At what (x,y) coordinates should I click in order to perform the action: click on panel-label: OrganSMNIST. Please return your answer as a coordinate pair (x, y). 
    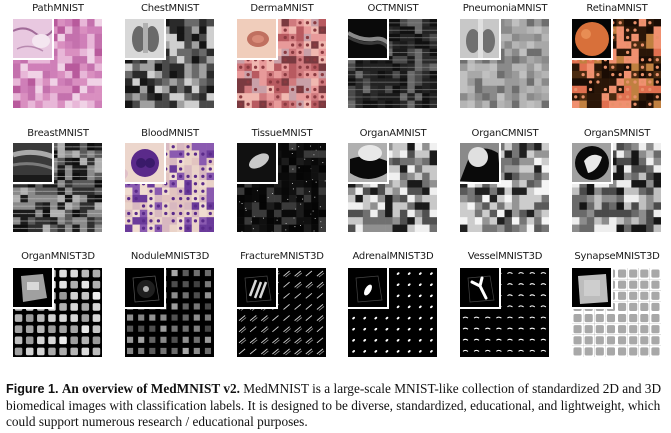
    Looking at the image, I should click on (617, 133).